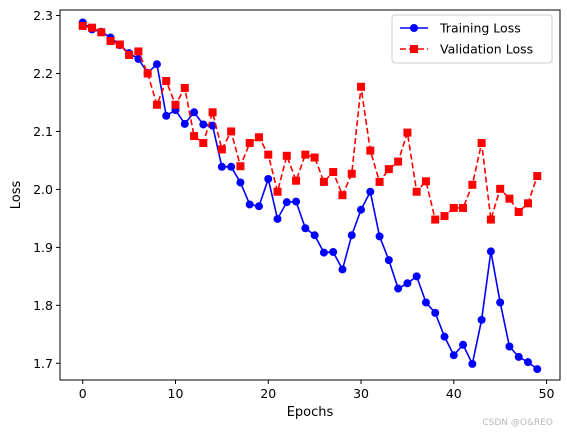  Describe the element at coordinates (547, 393) in the screenshot. I see `x-tick-label: 50` at that location.